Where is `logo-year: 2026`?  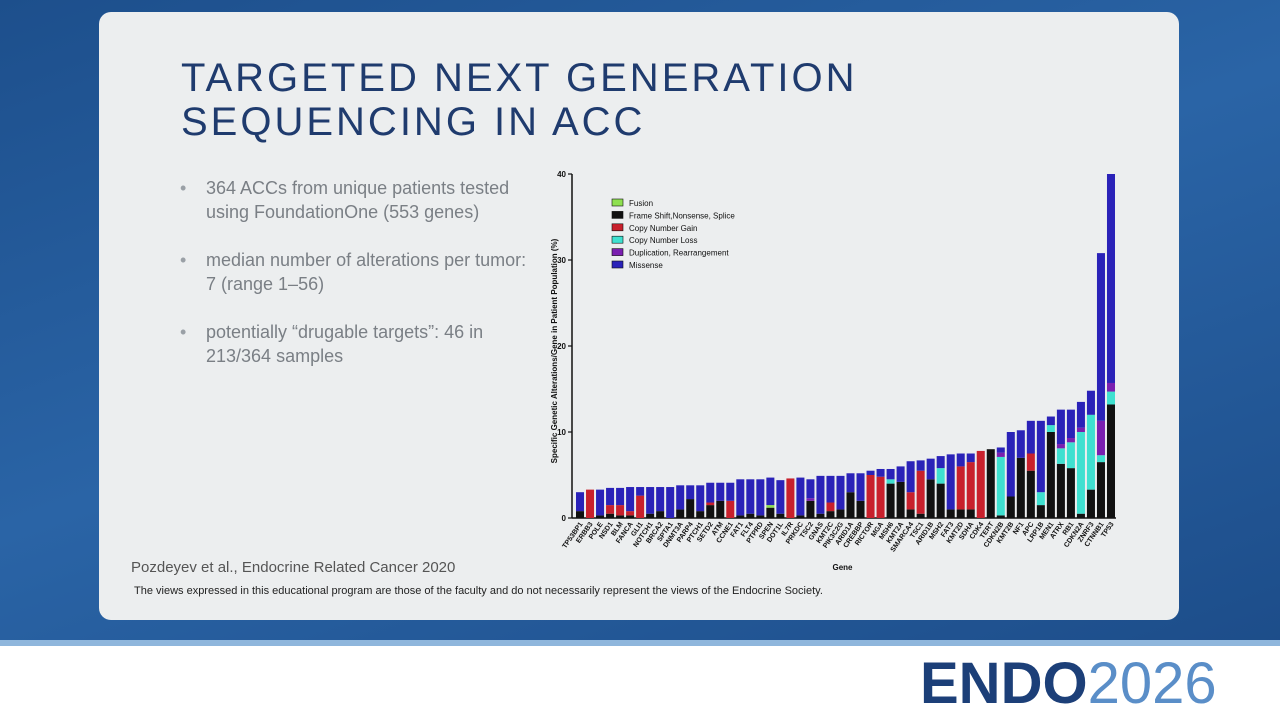
logo-year: 2026 is located at coordinates (1152, 683).